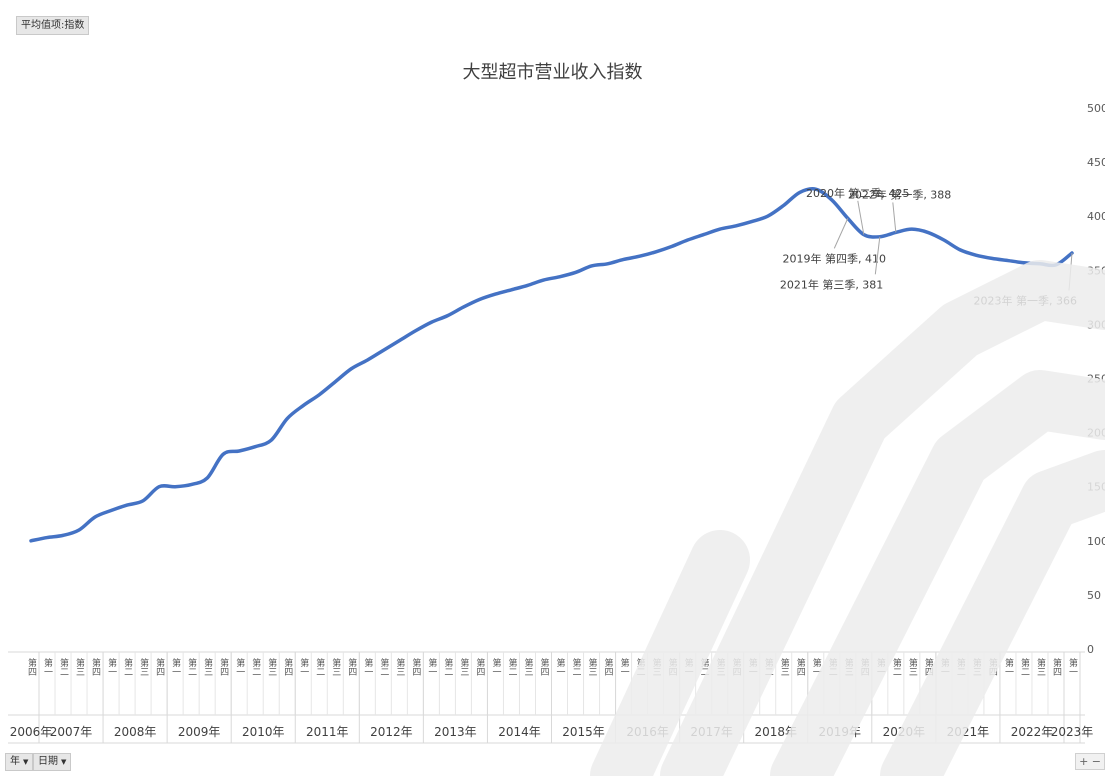  What do you see at coordinates (199, 732) in the screenshot?
I see `year-tick-label: 2009年` at bounding box center [199, 732].